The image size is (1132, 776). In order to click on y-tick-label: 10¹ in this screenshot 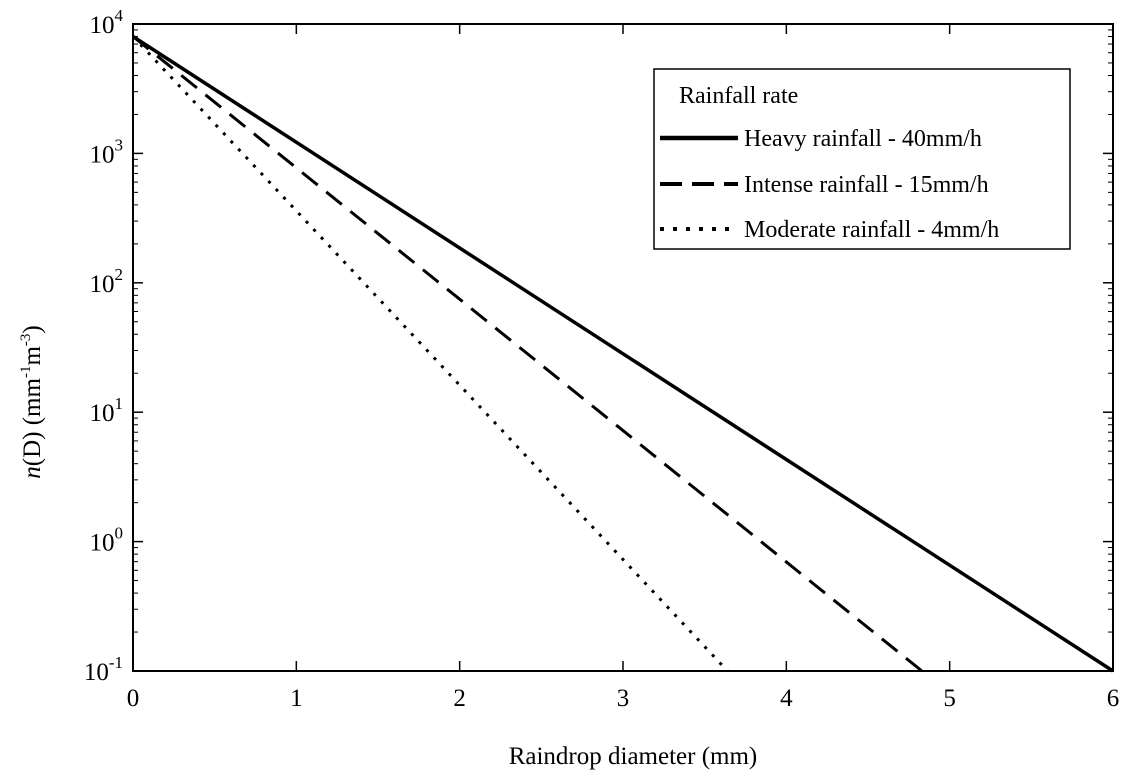, I will do `click(107, 410)`.